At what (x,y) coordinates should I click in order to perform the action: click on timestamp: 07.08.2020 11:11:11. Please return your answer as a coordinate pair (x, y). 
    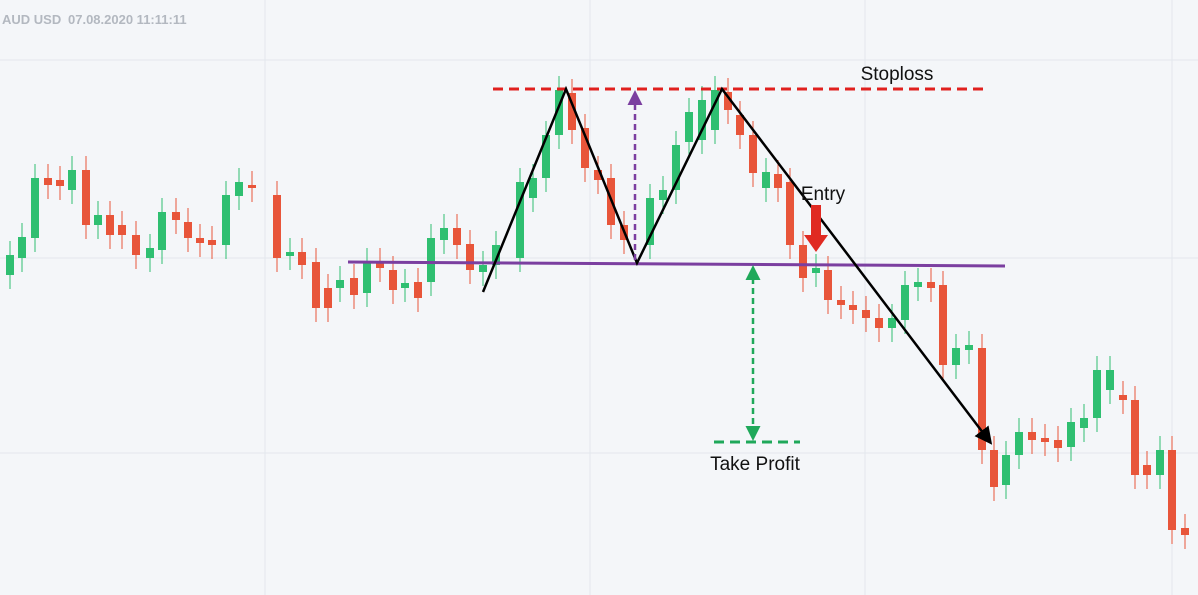
    Looking at the image, I should click on (127, 19).